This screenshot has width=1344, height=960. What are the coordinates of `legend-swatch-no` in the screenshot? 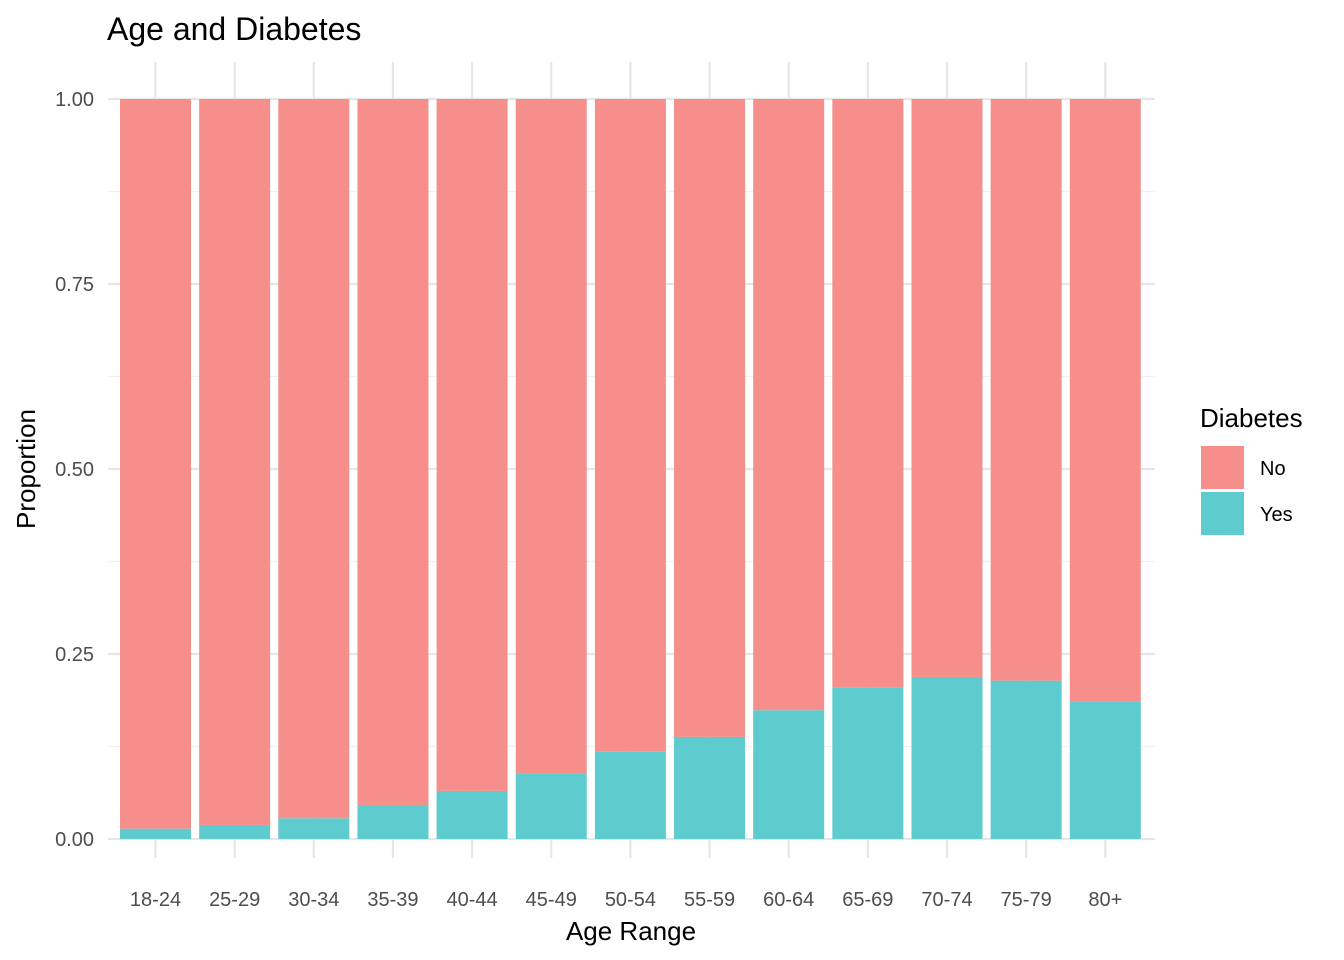 It's located at (1222, 467).